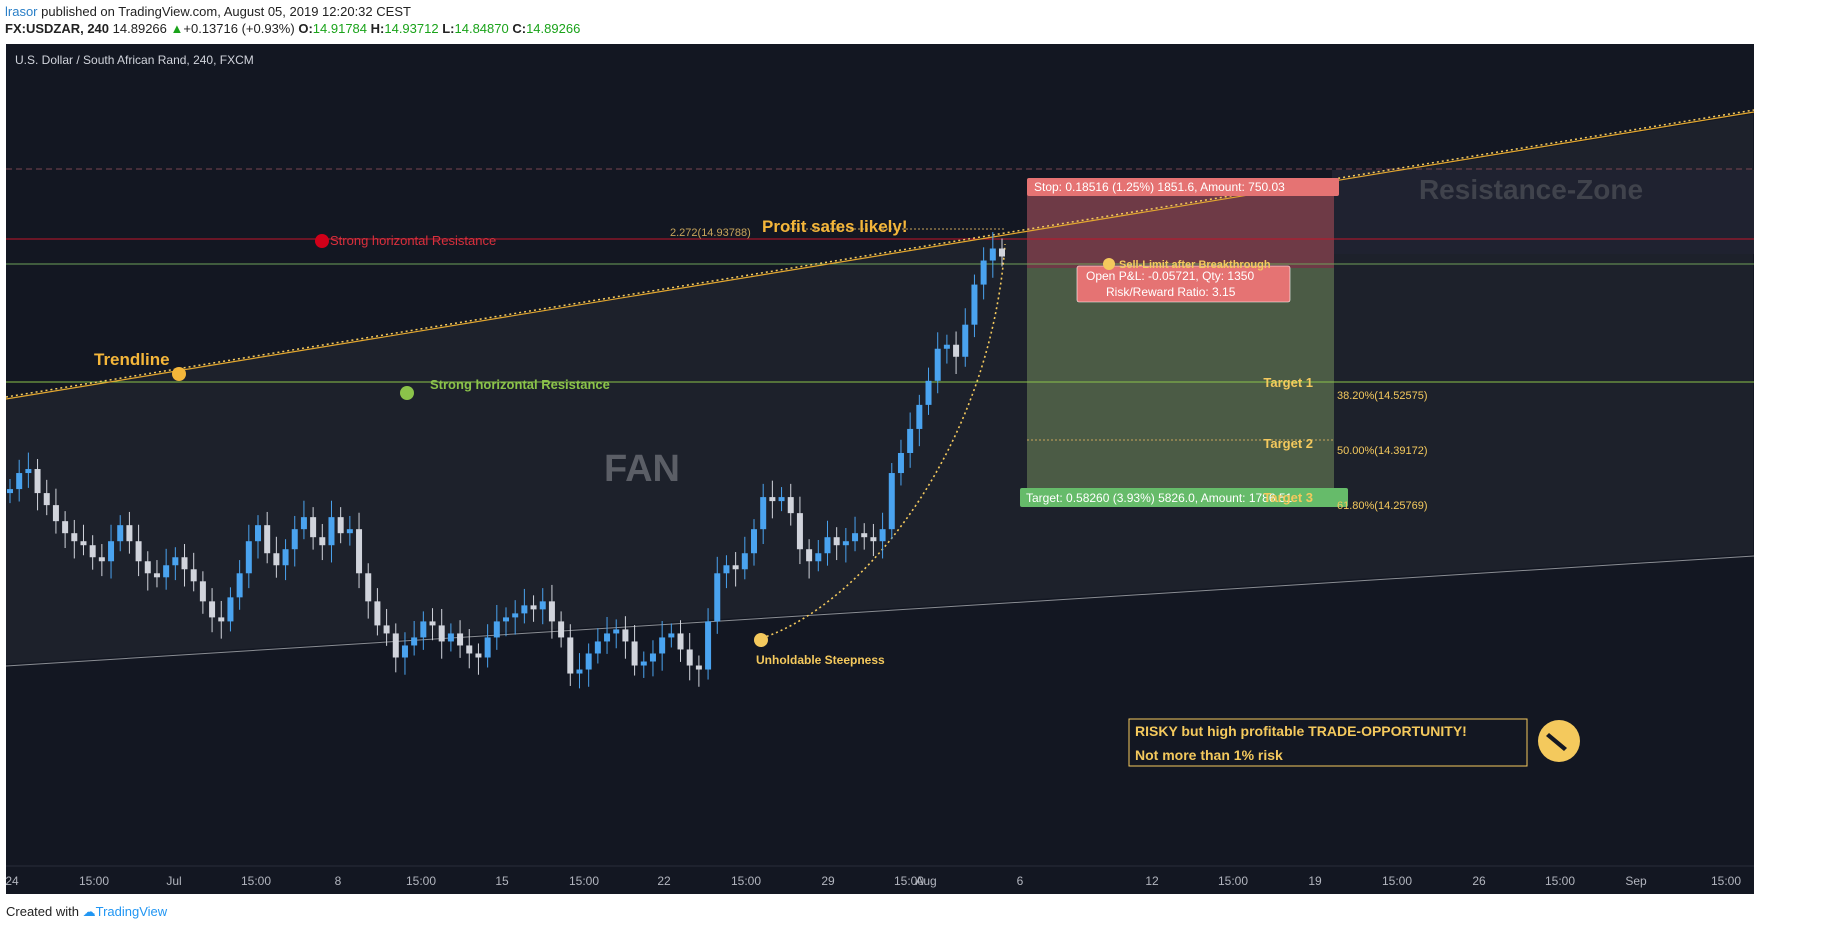 The height and width of the screenshot is (930, 1828). What do you see at coordinates (1170, 276) in the screenshot?
I see `open-pl-label: Open P&L: -0.05721, Qty: 1350` at bounding box center [1170, 276].